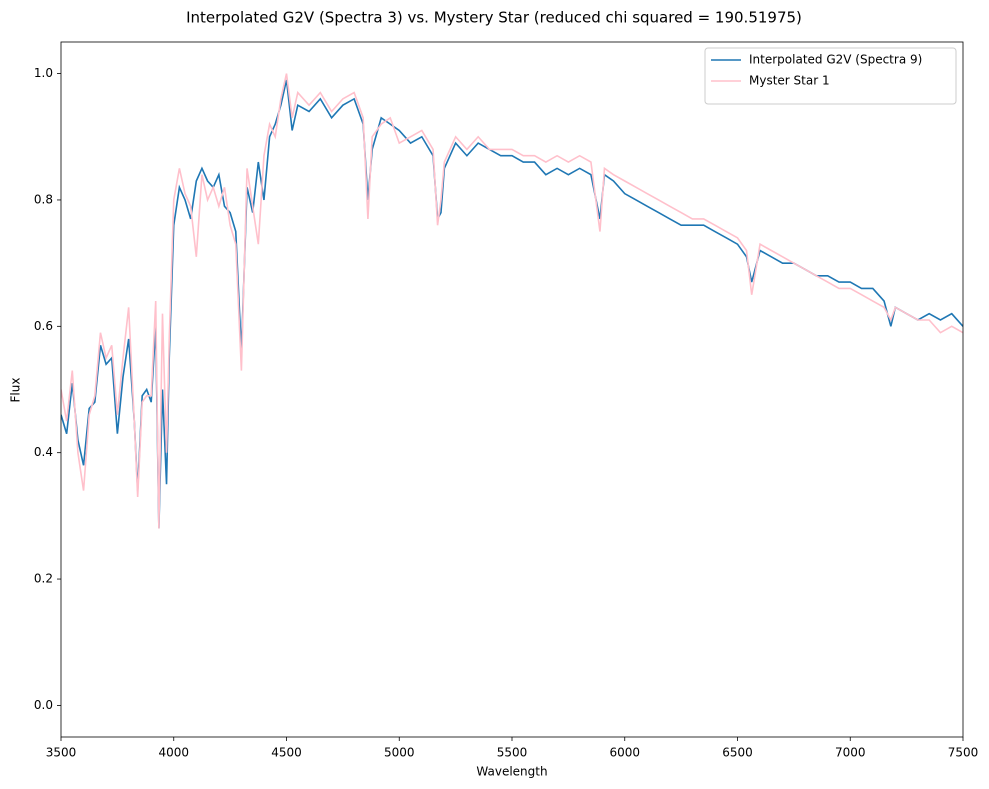 Image resolution: width=989 pixels, height=789 pixels. What do you see at coordinates (511, 772) in the screenshot?
I see `x-axis-label: Wavelength` at bounding box center [511, 772].